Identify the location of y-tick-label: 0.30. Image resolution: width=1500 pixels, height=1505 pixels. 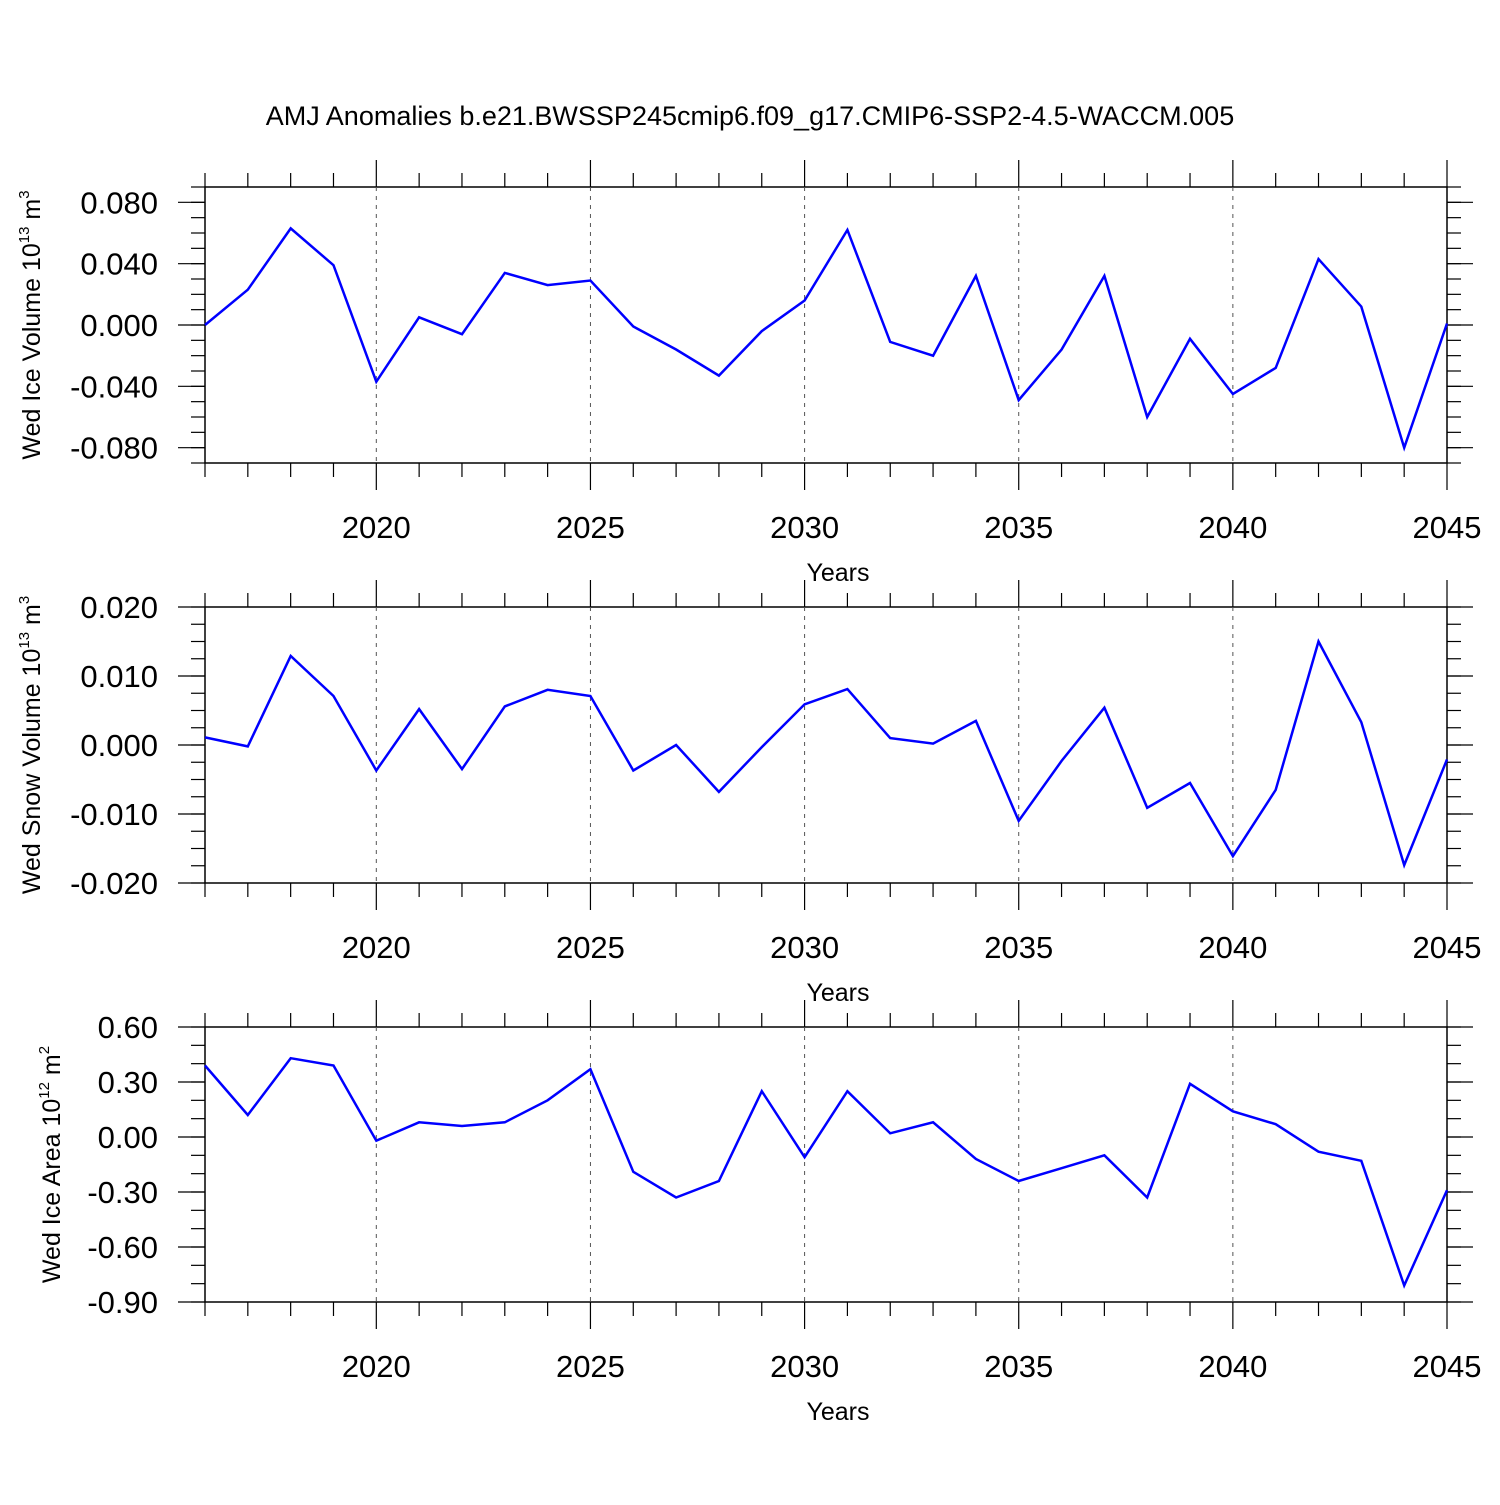
(128, 1082).